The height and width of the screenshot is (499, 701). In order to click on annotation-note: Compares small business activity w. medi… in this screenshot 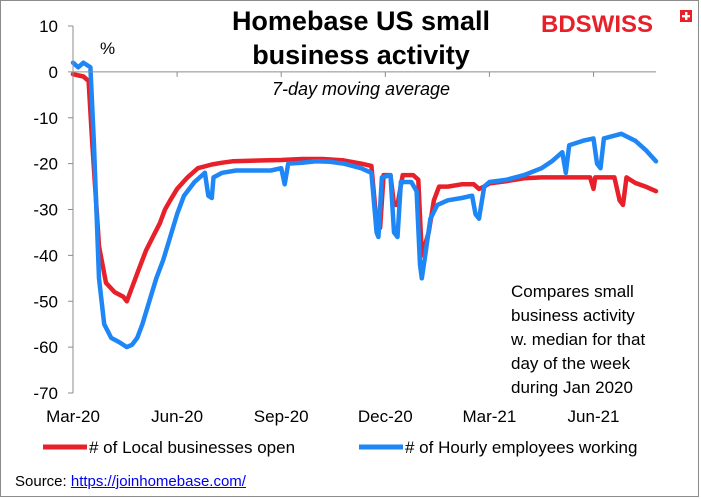, I will do `click(577, 339)`.